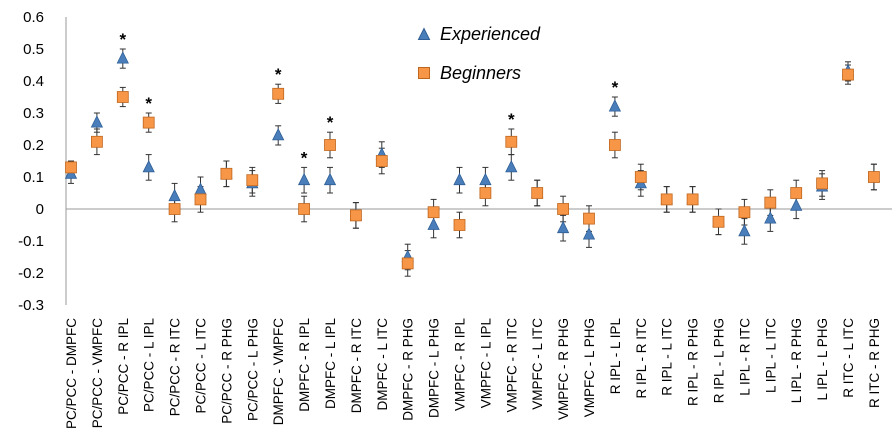 This screenshot has width=892, height=444. Describe the element at coordinates (667, 357) in the screenshot. I see `x-tick-label: R IPL - L ITC` at that location.